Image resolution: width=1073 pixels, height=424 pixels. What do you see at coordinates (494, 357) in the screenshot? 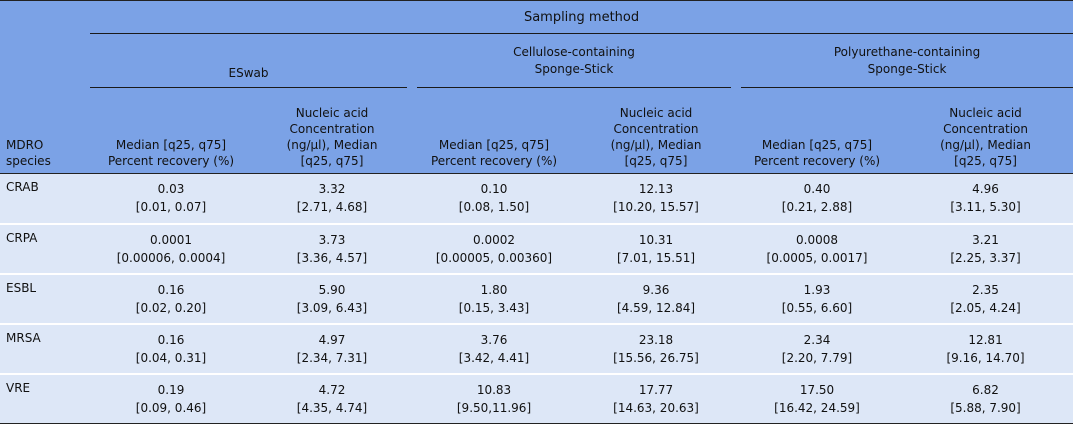
I see `iqr-value: [3.42, 4.41]` at bounding box center [494, 357].